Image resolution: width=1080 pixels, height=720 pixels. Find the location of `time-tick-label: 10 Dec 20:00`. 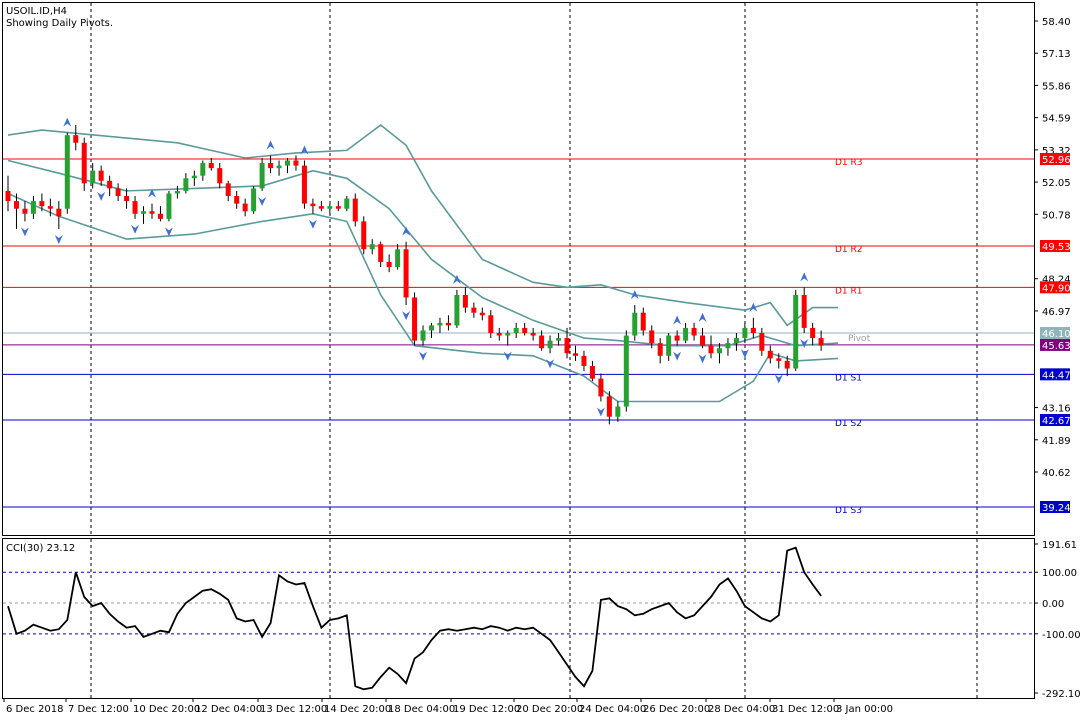

time-tick-label: 10 Dec 20:00 is located at coordinates (166, 709).